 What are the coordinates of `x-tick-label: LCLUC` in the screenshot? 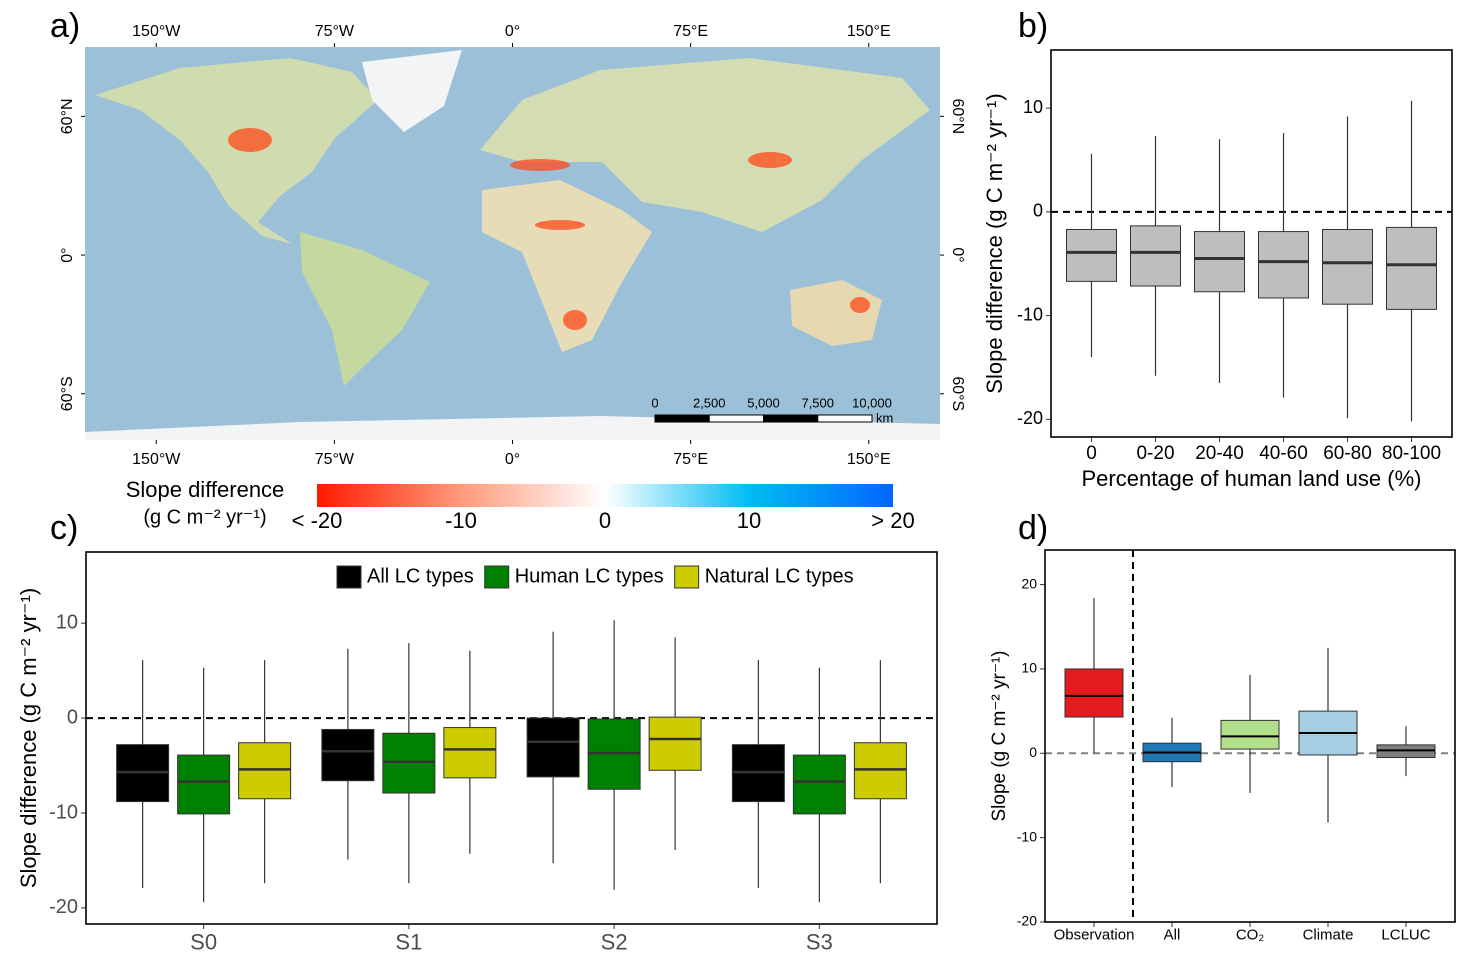 It's located at (1405, 934).